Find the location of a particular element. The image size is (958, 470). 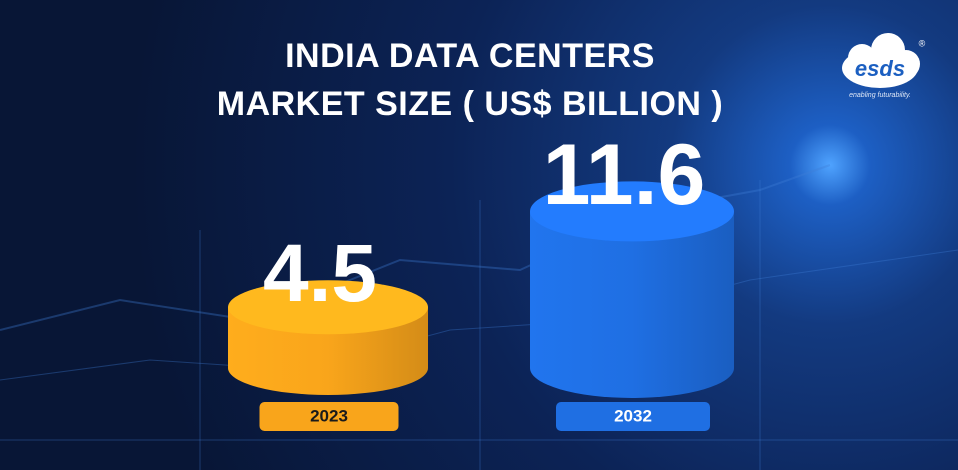

logo-registered: ® is located at coordinates (922, 43).